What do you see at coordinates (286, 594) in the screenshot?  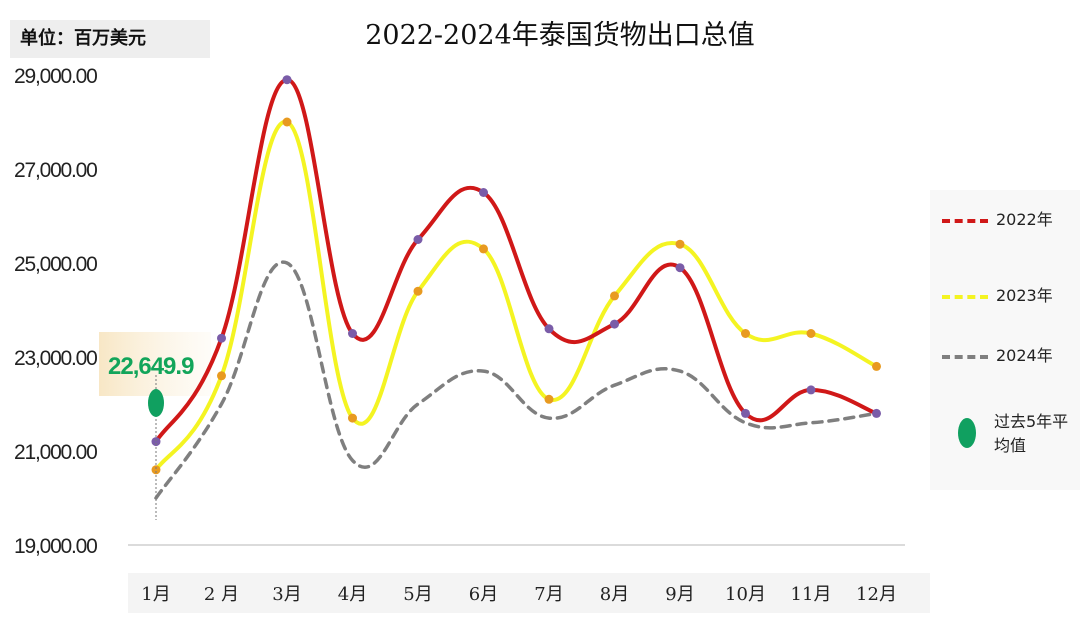 I see `x-tick-label: 3月` at bounding box center [286, 594].